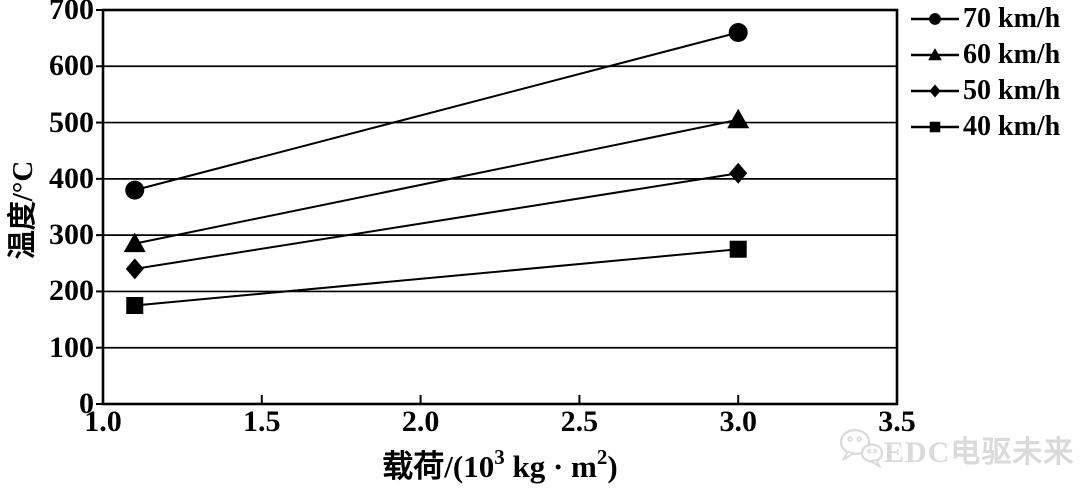 This screenshot has width=1080, height=497. I want to click on x-axis-title-text: 载荷/(10, so click(438, 466).